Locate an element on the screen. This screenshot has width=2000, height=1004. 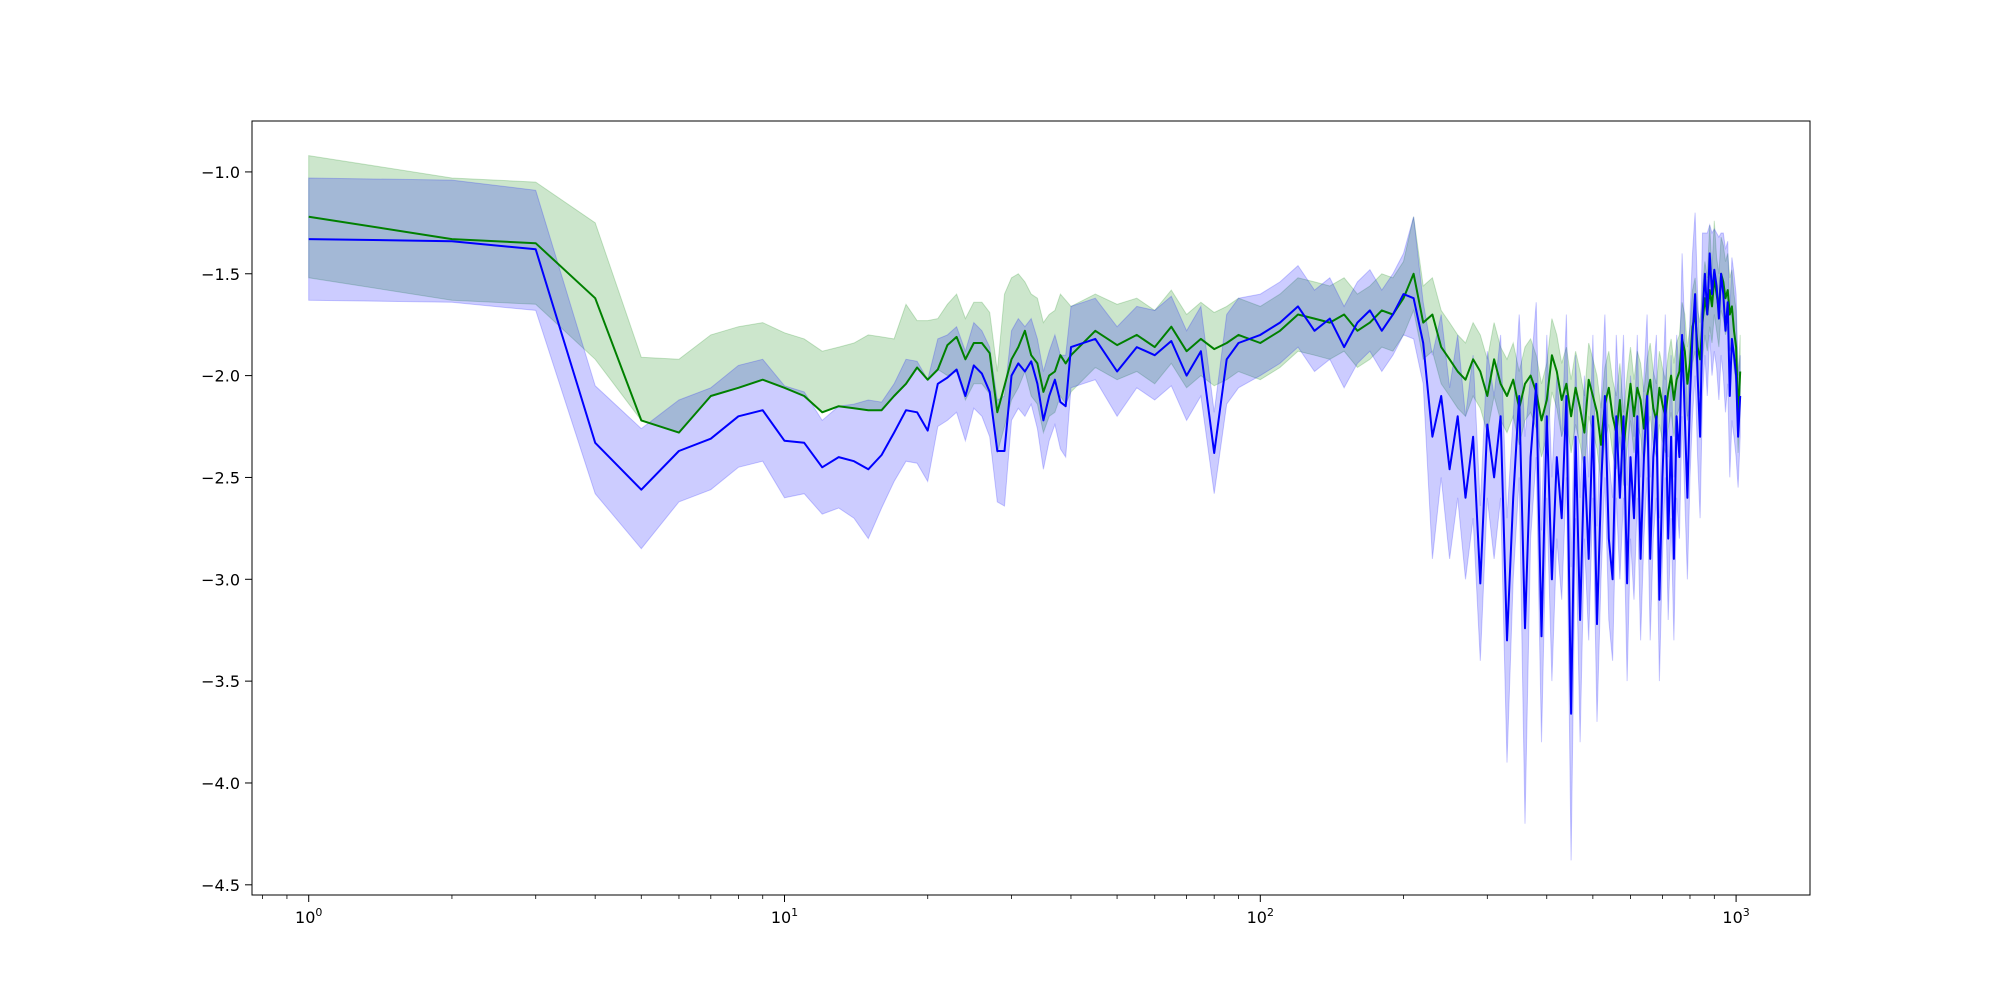
x-tick-exponent: 2 is located at coordinates (1270, 912).